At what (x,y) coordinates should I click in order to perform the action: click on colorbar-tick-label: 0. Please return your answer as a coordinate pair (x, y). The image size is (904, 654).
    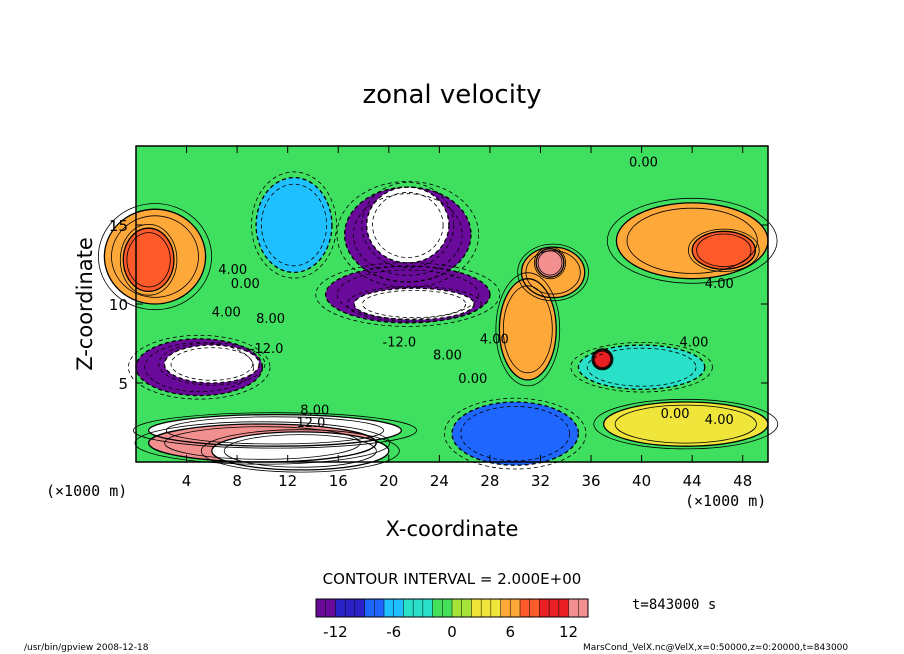
    Looking at the image, I should click on (452, 632).